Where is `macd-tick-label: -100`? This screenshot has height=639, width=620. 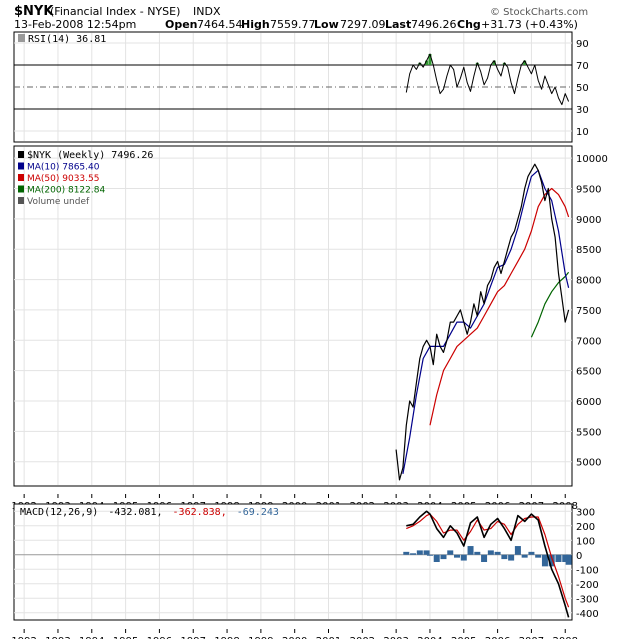 macd-tick-label: -100 is located at coordinates (587, 570).